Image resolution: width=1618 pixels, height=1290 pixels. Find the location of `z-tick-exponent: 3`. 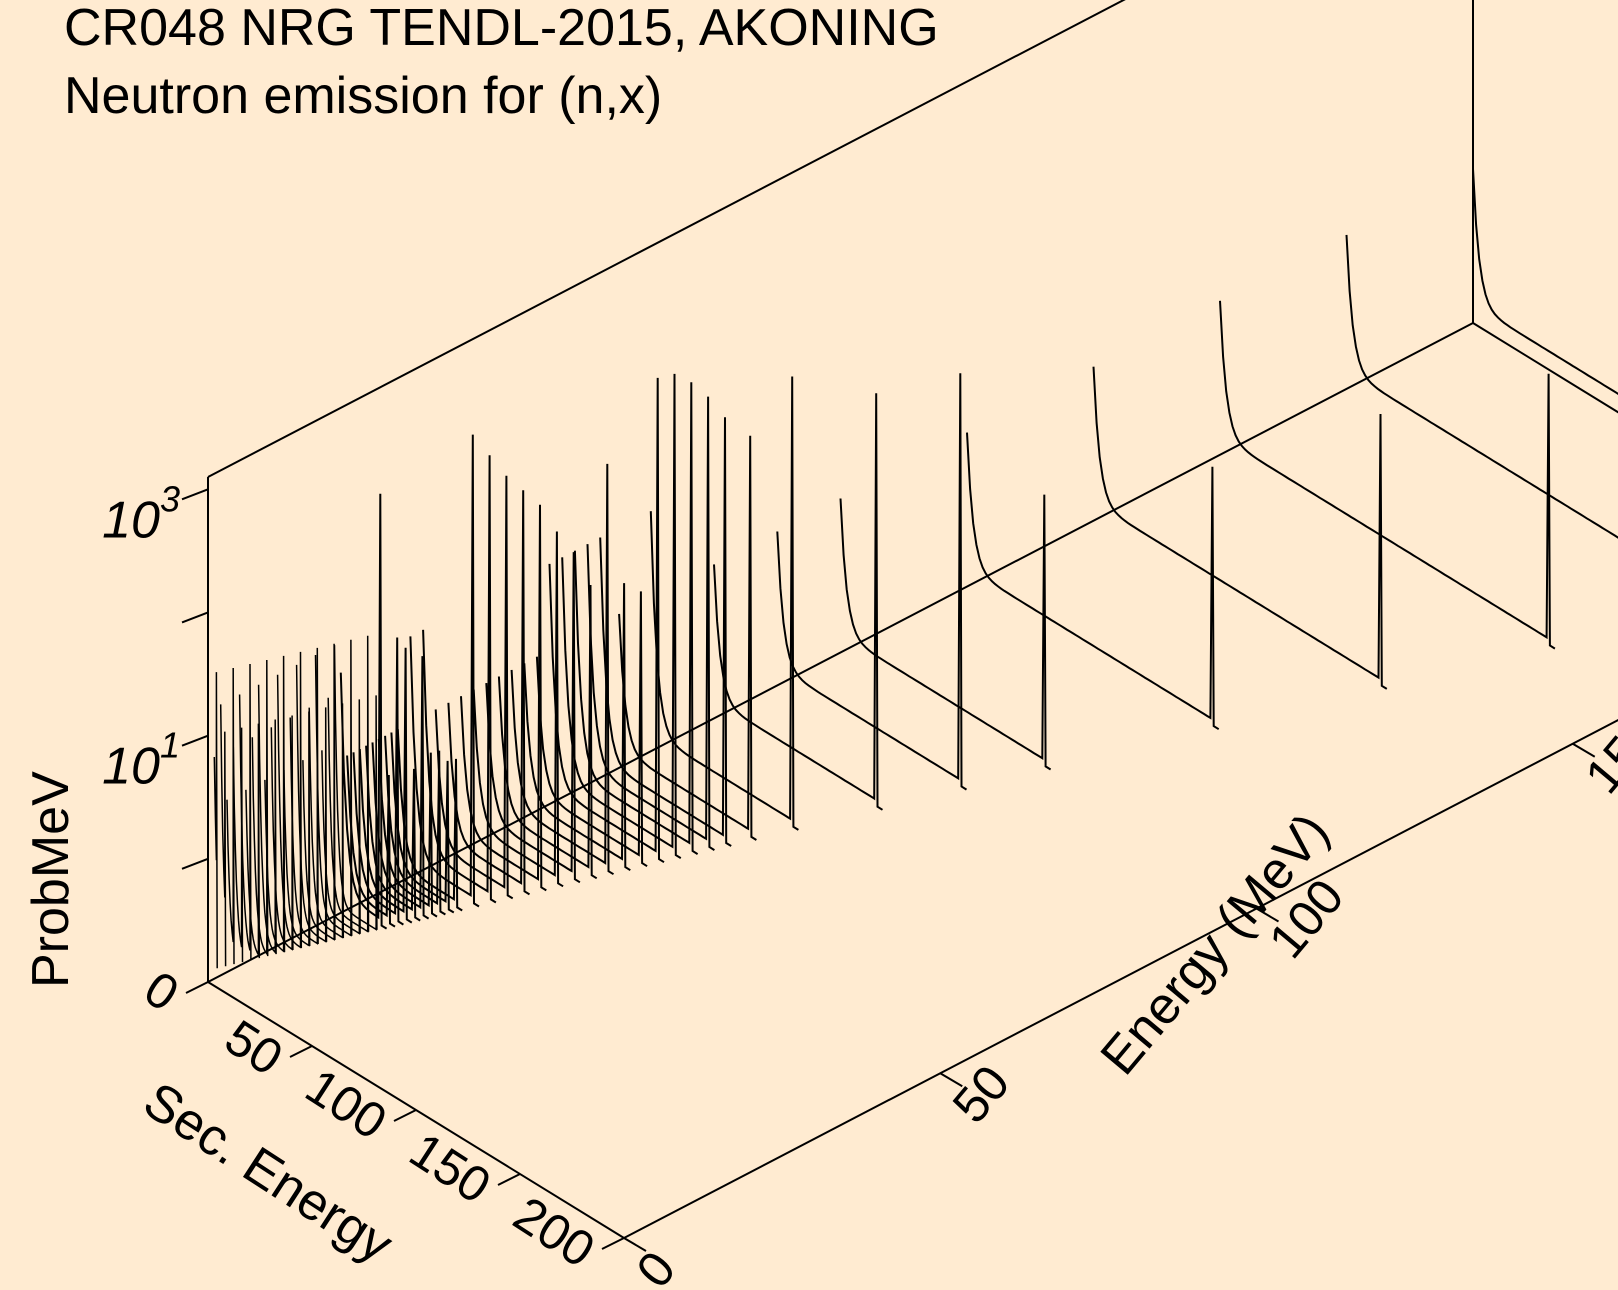

z-tick-exponent: 3 is located at coordinates (170, 498).